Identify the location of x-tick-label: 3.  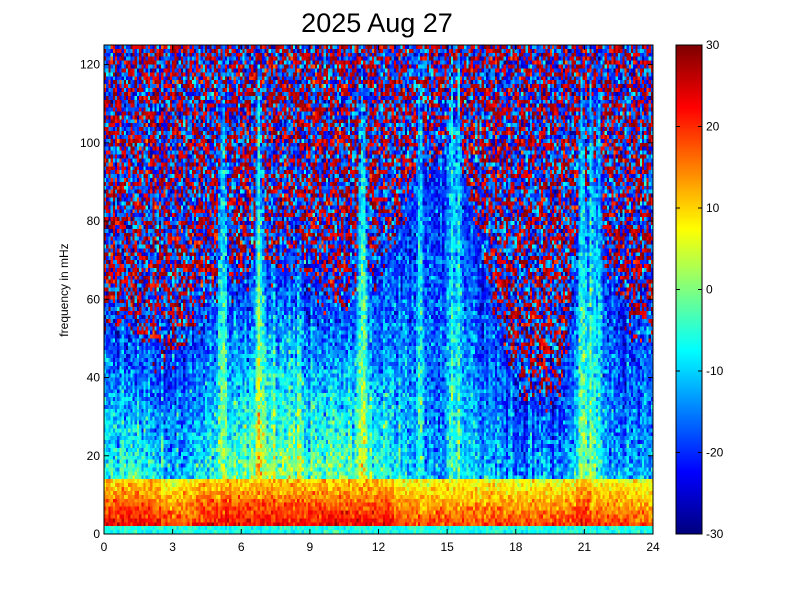
(172, 547).